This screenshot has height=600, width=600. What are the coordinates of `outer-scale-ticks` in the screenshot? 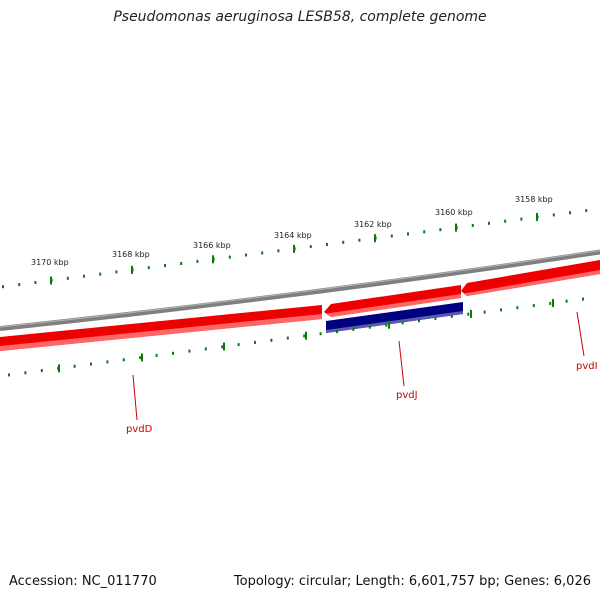 It's located at (295, 249).